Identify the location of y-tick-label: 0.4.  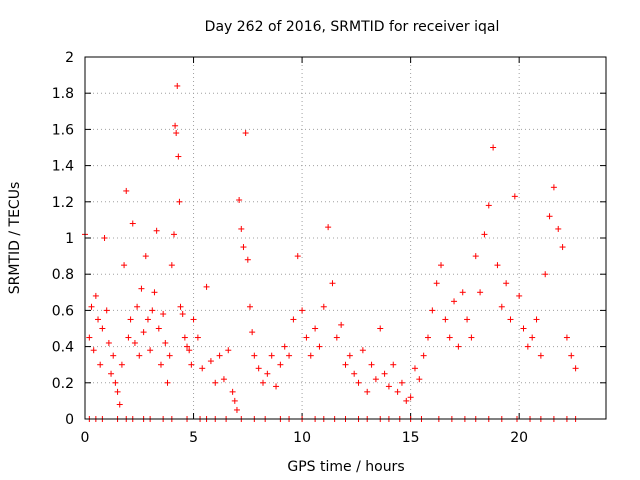
(63, 348).